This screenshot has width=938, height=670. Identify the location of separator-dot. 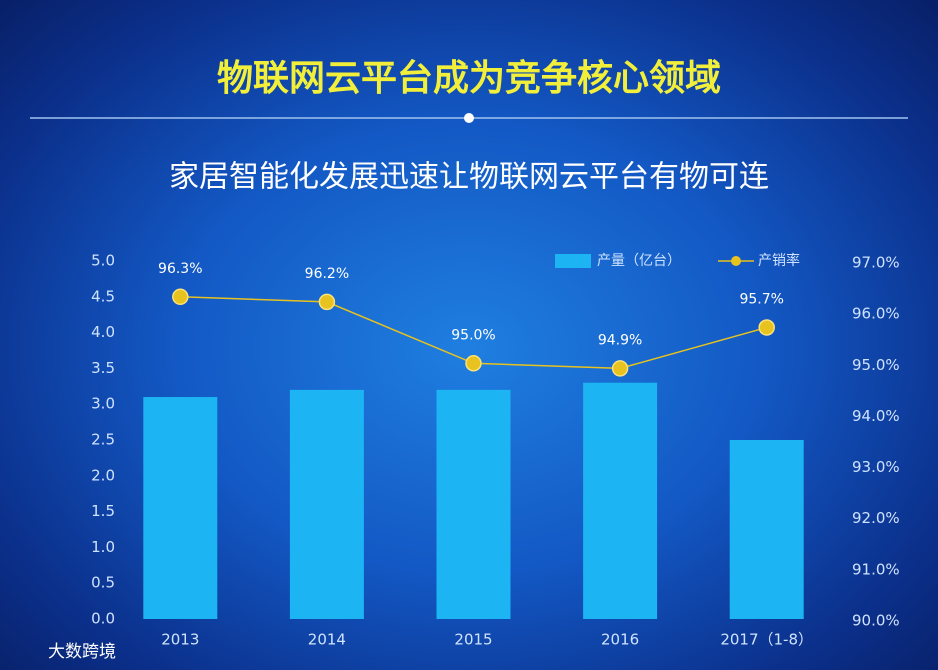
(469, 118).